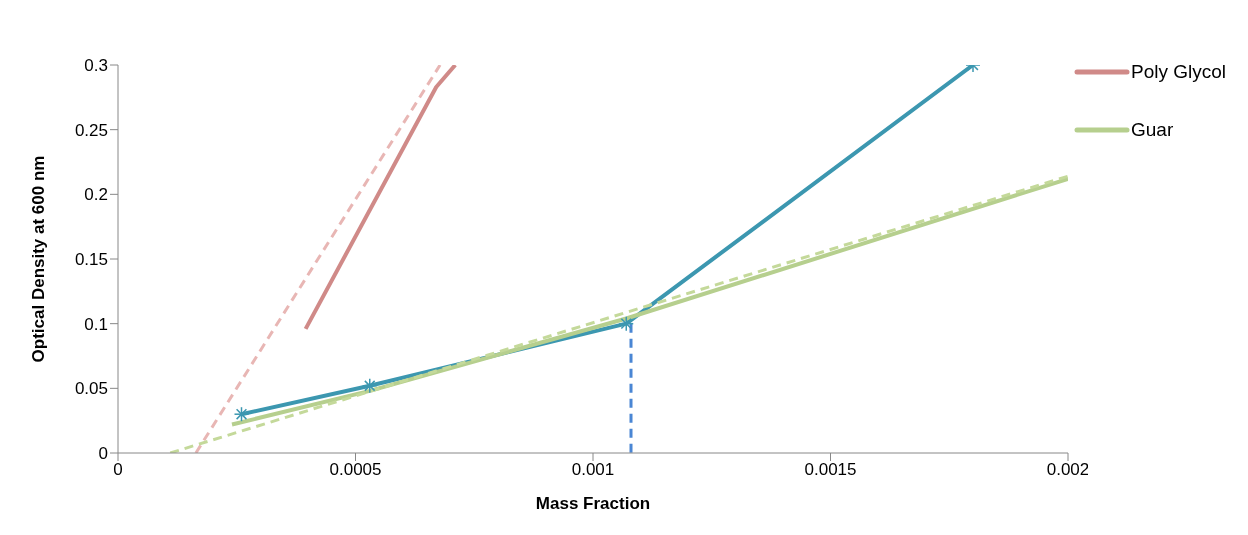 The image size is (1248, 535). I want to click on x-tick-label: 0.001, so click(593, 470).